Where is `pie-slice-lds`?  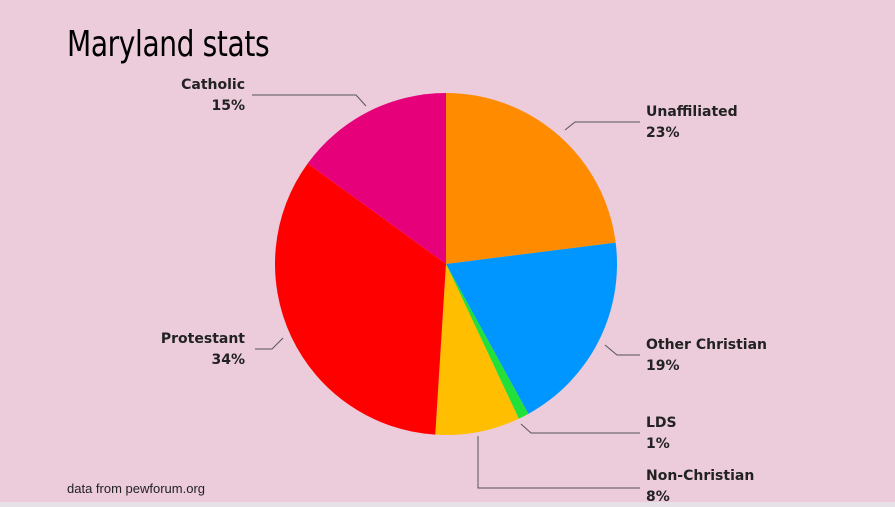
pie-slice-lds is located at coordinates (487, 341).